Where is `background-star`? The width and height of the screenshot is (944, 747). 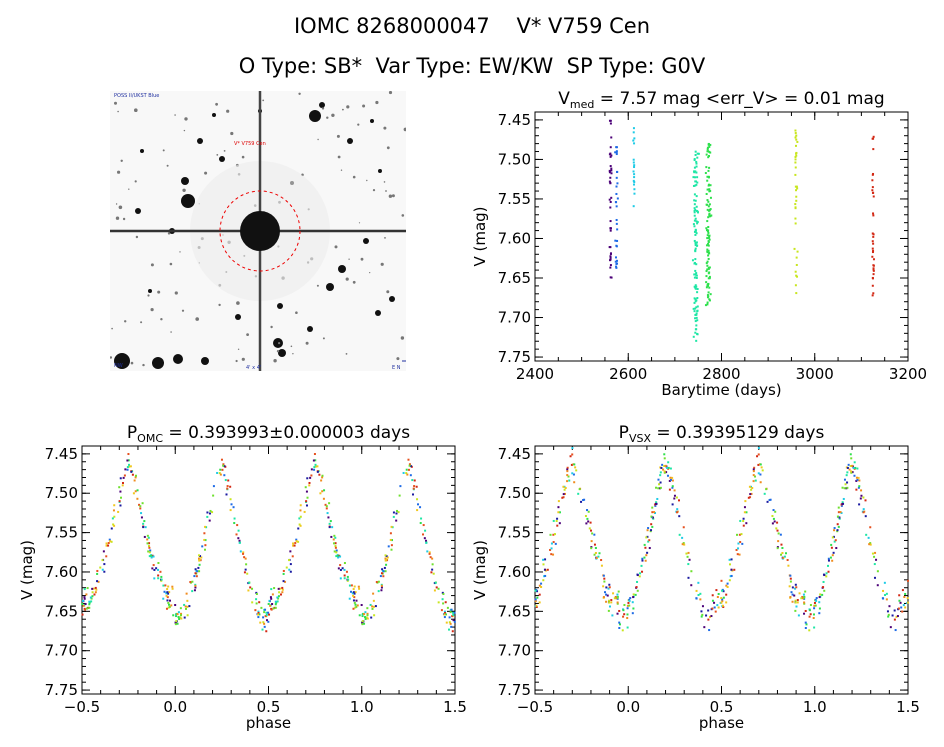 background-star is located at coordinates (282, 353).